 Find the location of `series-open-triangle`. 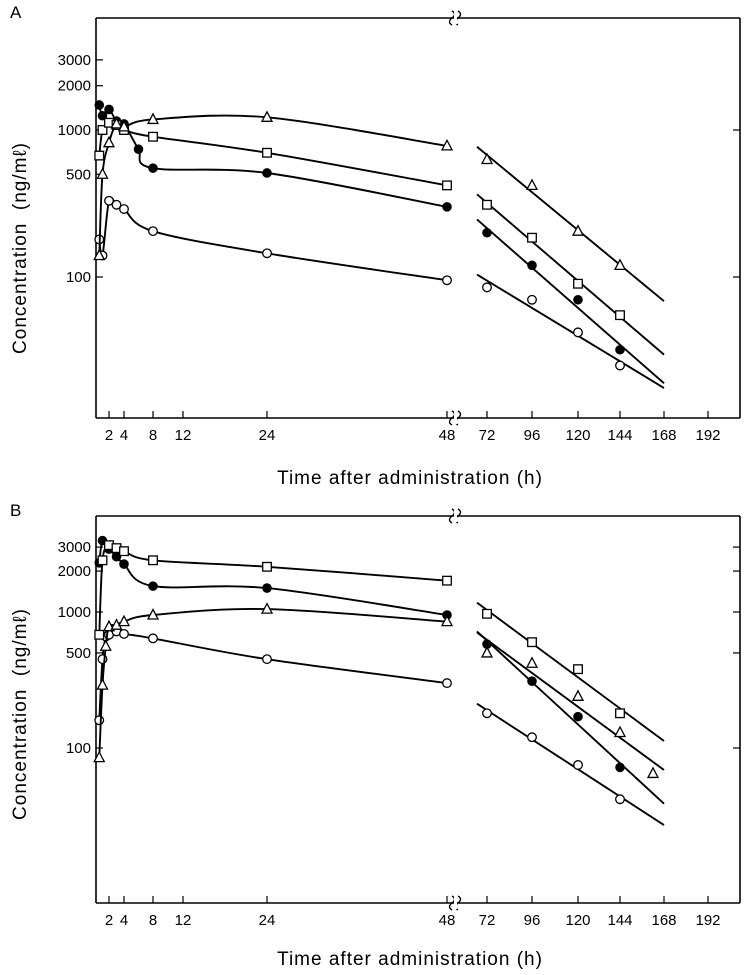

series-open-triangle is located at coordinates (379, 690).